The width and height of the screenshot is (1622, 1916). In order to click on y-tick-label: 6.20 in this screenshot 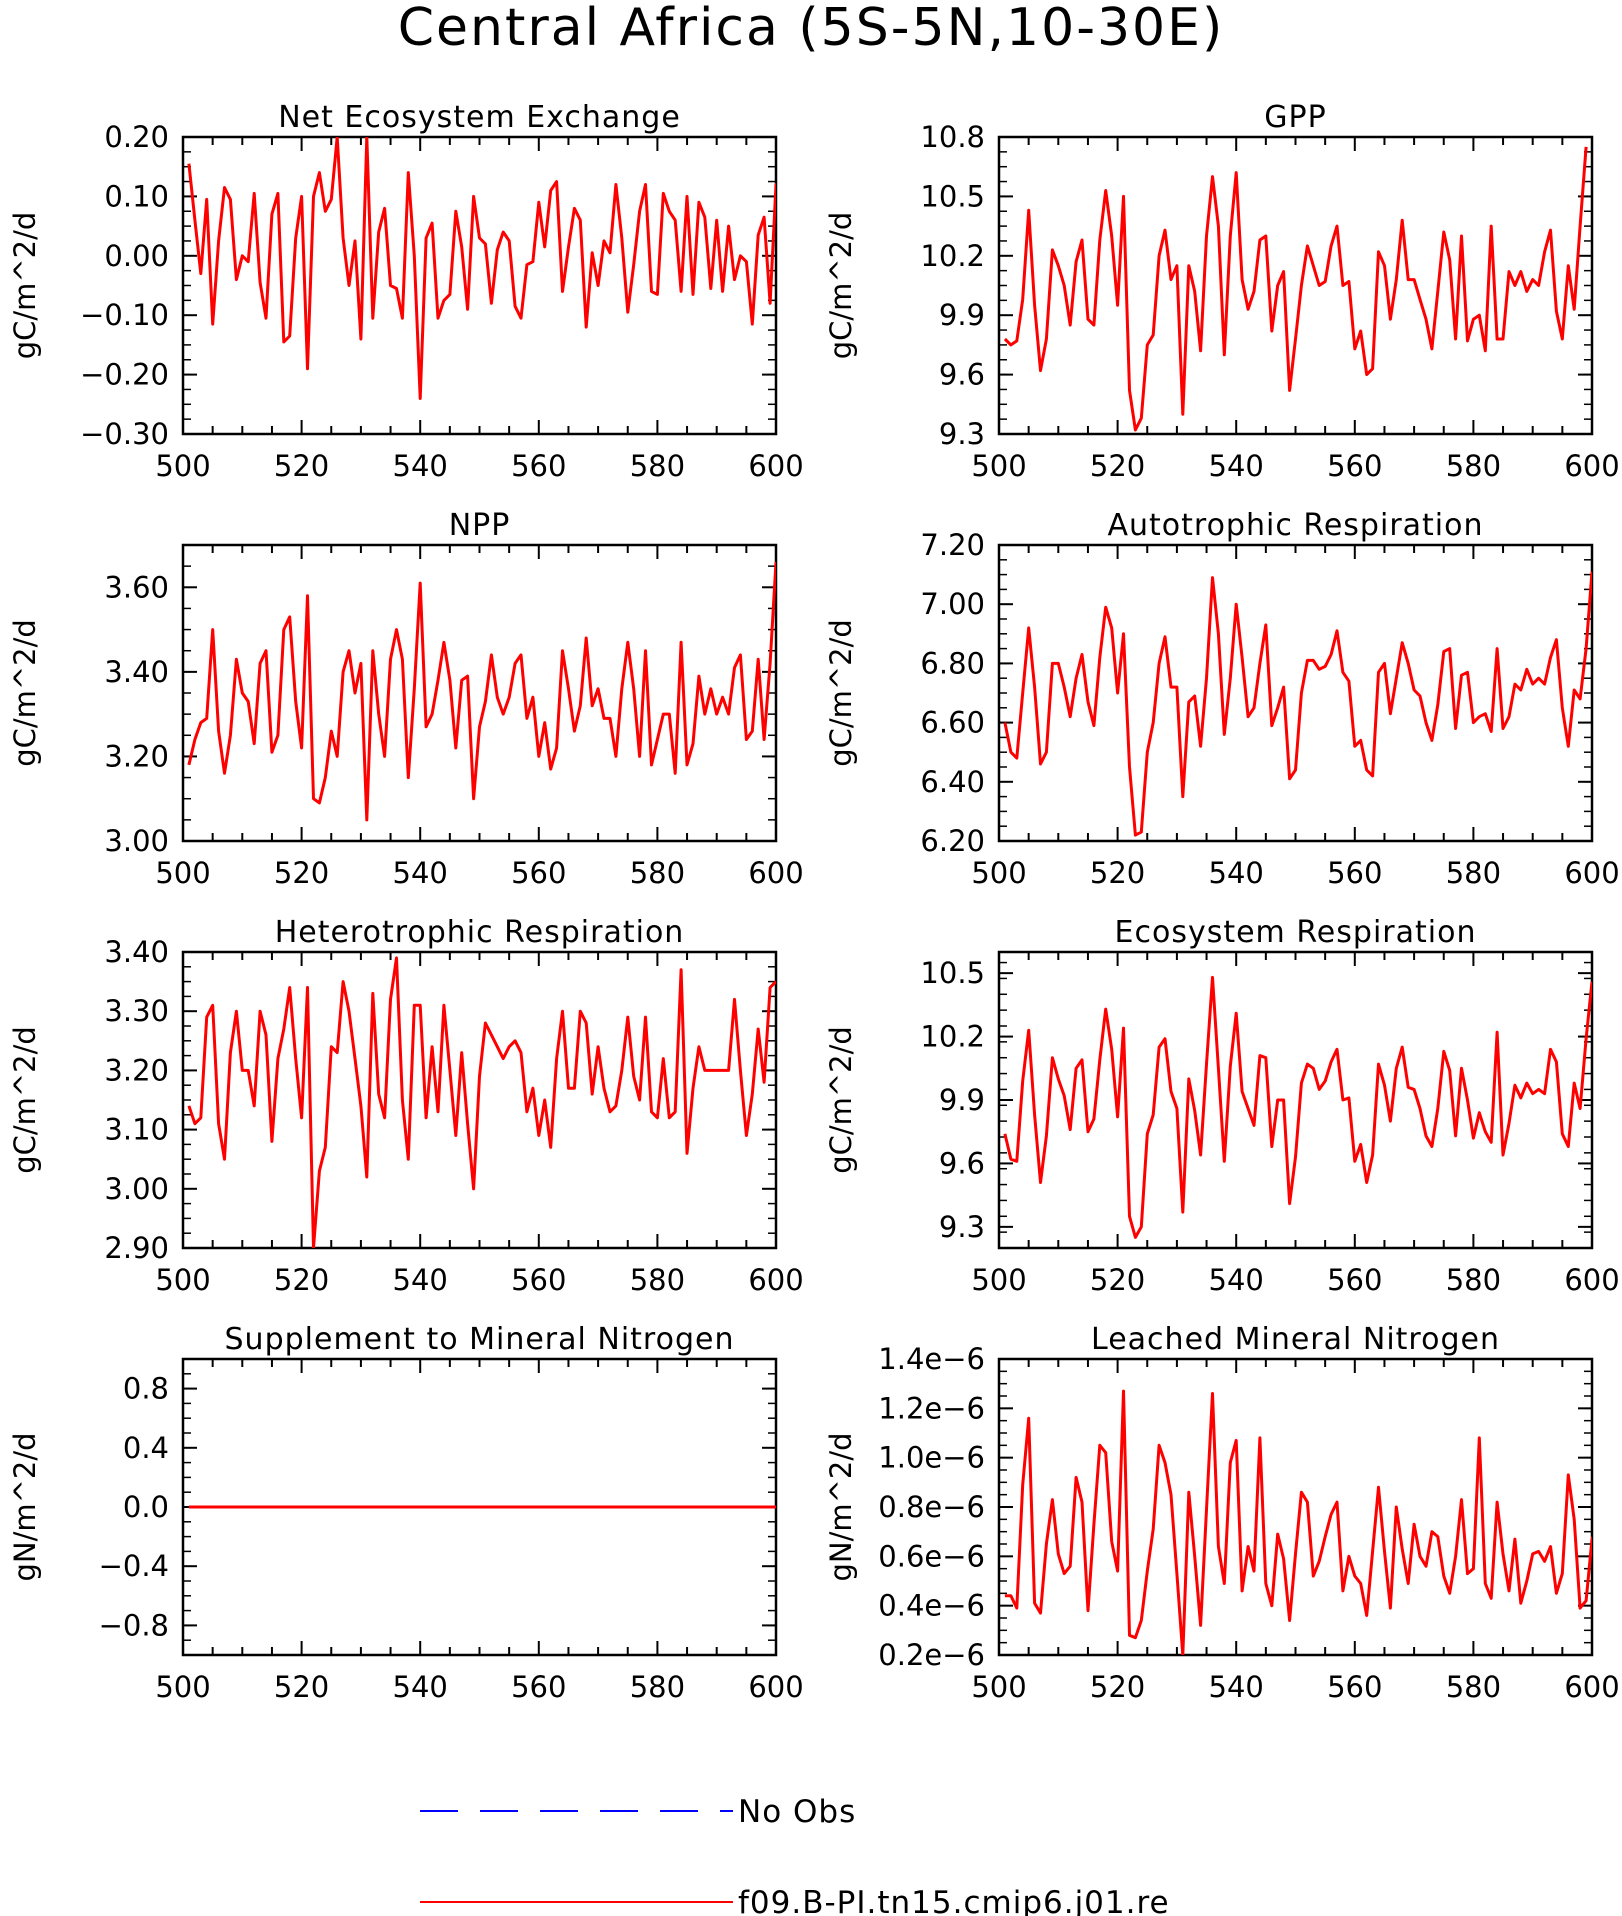, I will do `click(952, 841)`.